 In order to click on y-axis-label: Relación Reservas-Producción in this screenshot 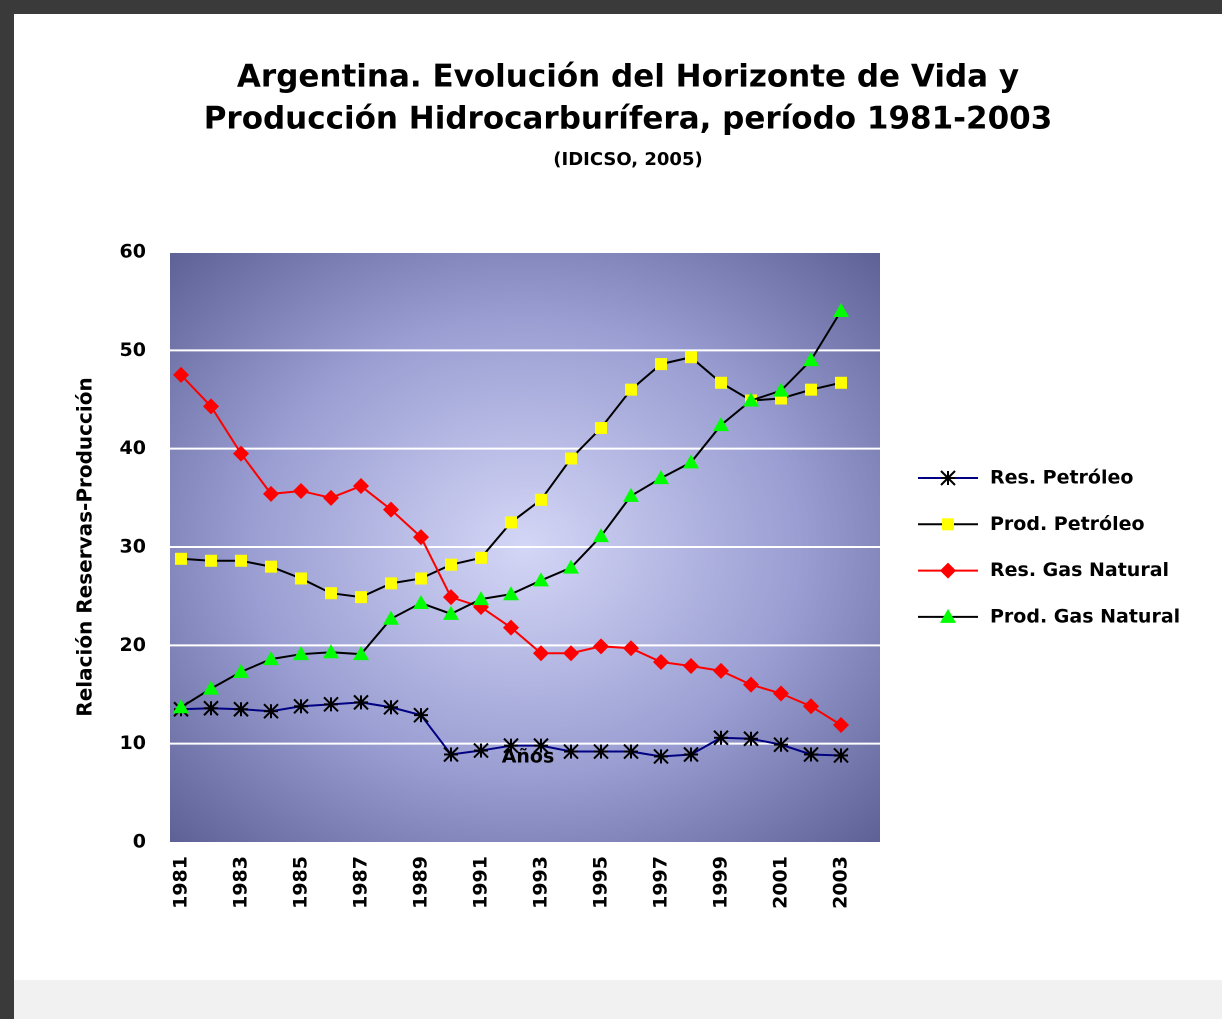, I will do `click(85, 546)`.